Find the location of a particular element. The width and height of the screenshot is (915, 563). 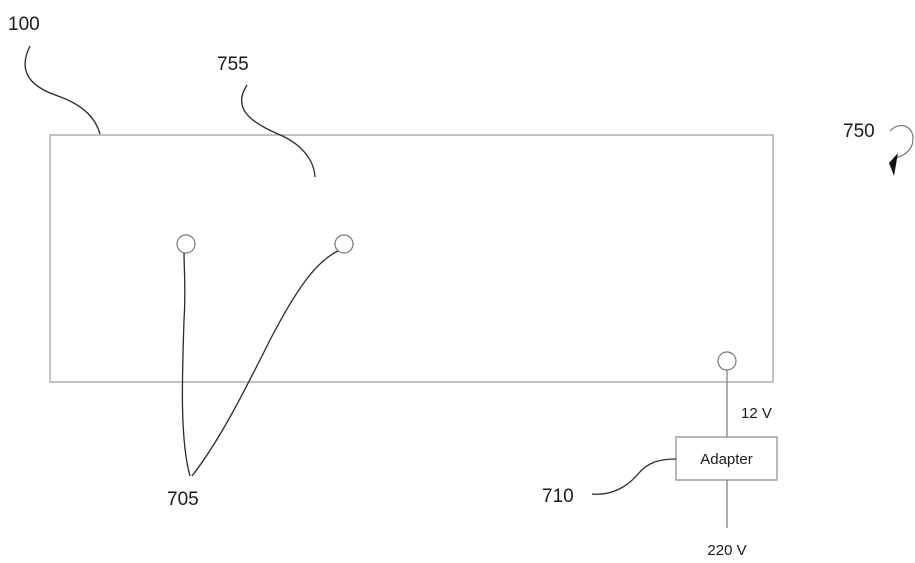

adapter-label: Adapter is located at coordinates (726, 459).